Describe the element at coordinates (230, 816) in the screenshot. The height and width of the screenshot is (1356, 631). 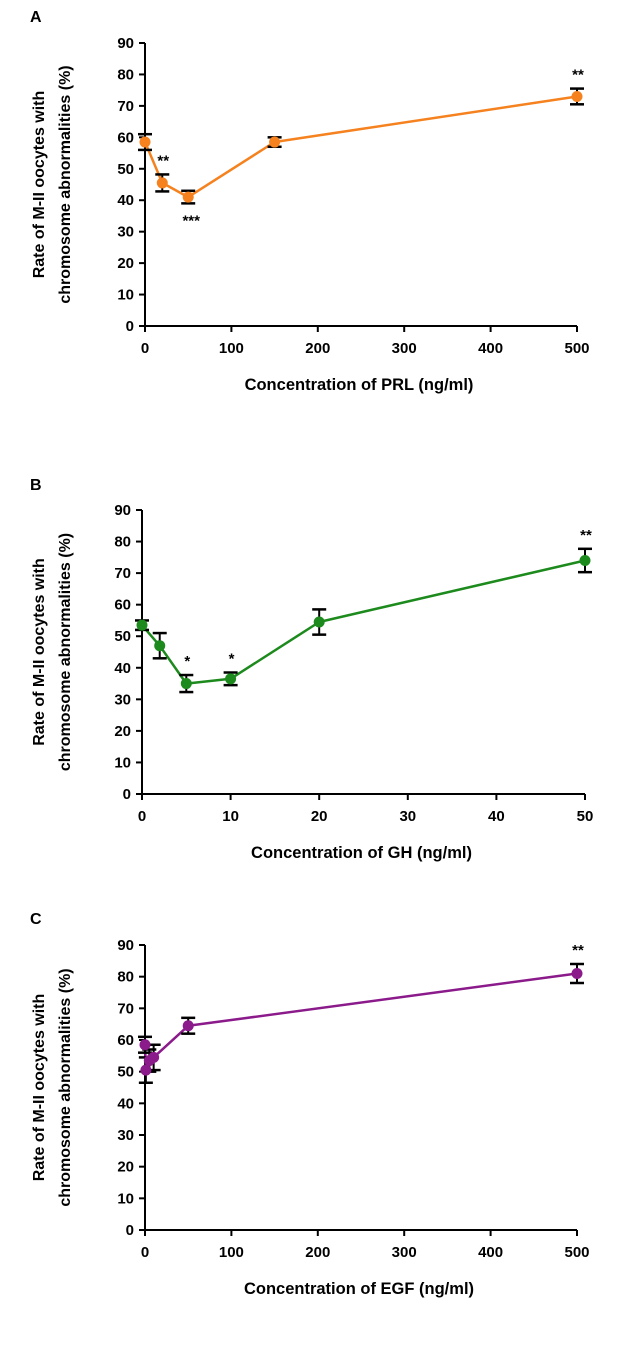
I see `x-tick-label: 10` at that location.